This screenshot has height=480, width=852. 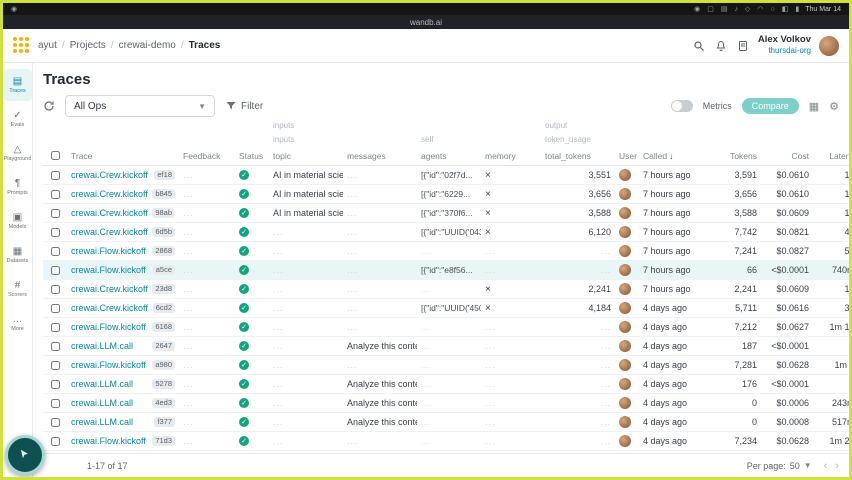 I want to click on trace-cell: crewai.Crew.kickoff ef18, so click(x=123, y=175).